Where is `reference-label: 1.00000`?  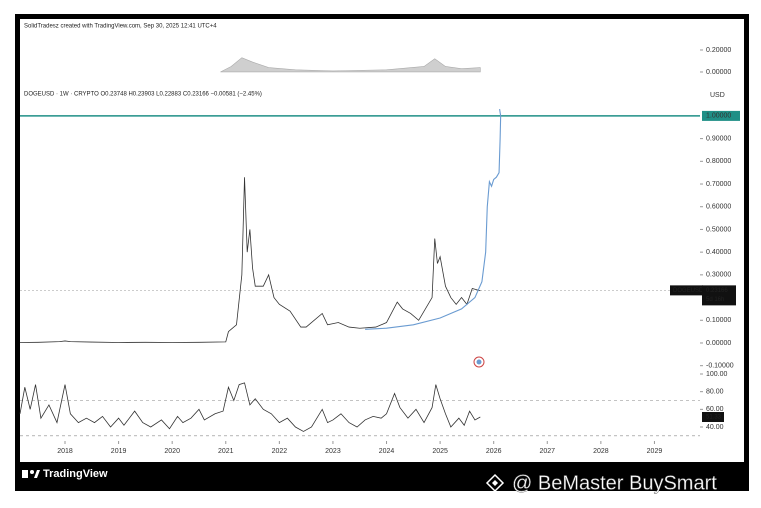
reference-label: 1.00000 is located at coordinates (718, 116).